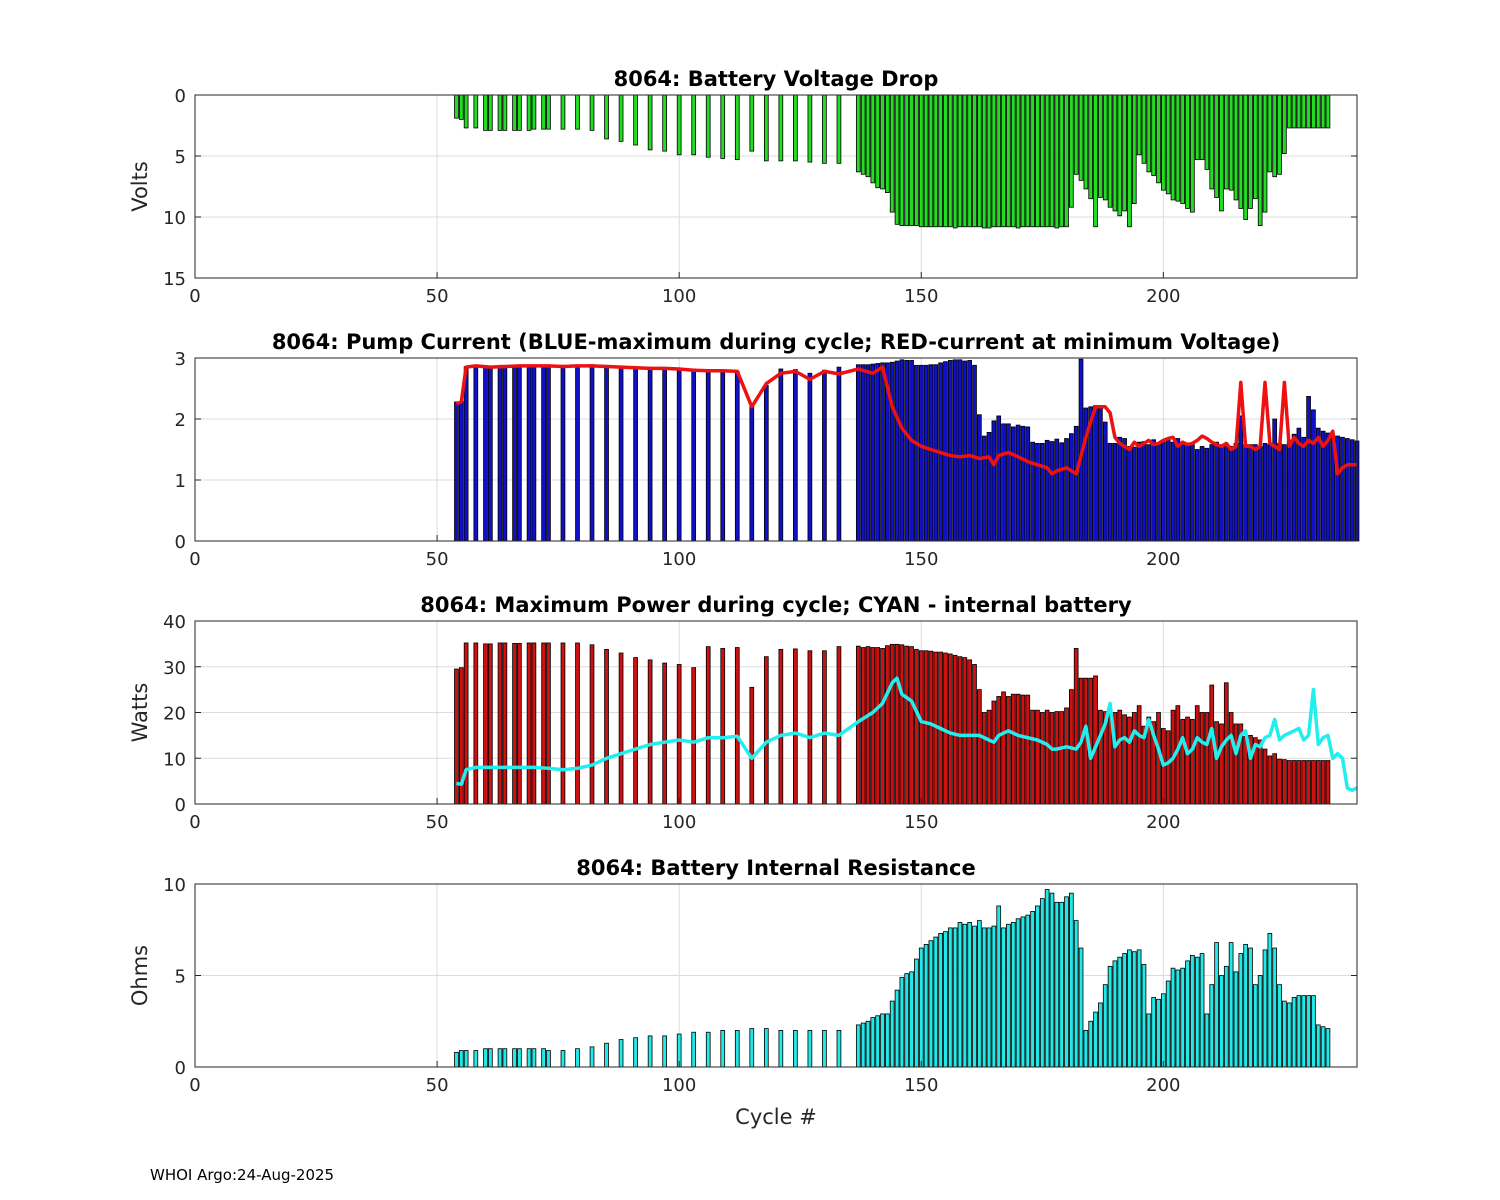 The image size is (1500, 1200). Describe the element at coordinates (180, 977) in the screenshot. I see `y-tick-label: 5` at that location.